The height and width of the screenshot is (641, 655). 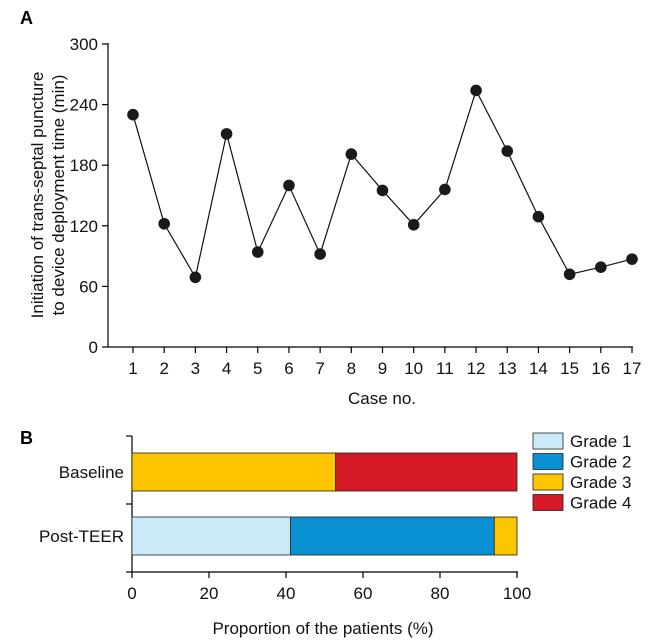 I want to click on panel-b-x-tick-label: 0, so click(x=131, y=593).